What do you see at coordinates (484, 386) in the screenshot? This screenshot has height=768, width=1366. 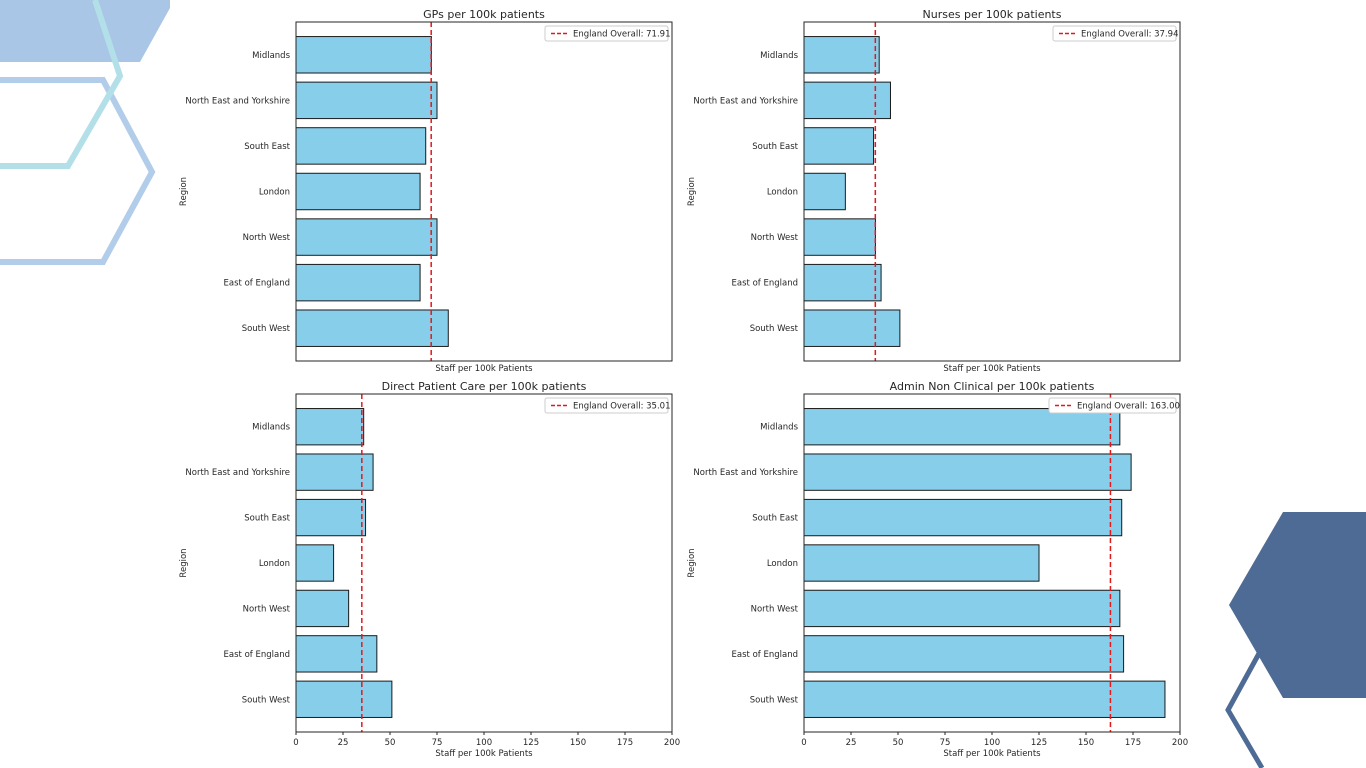 I see `chart-title: Direct Patient Care per 100k patients` at bounding box center [484, 386].